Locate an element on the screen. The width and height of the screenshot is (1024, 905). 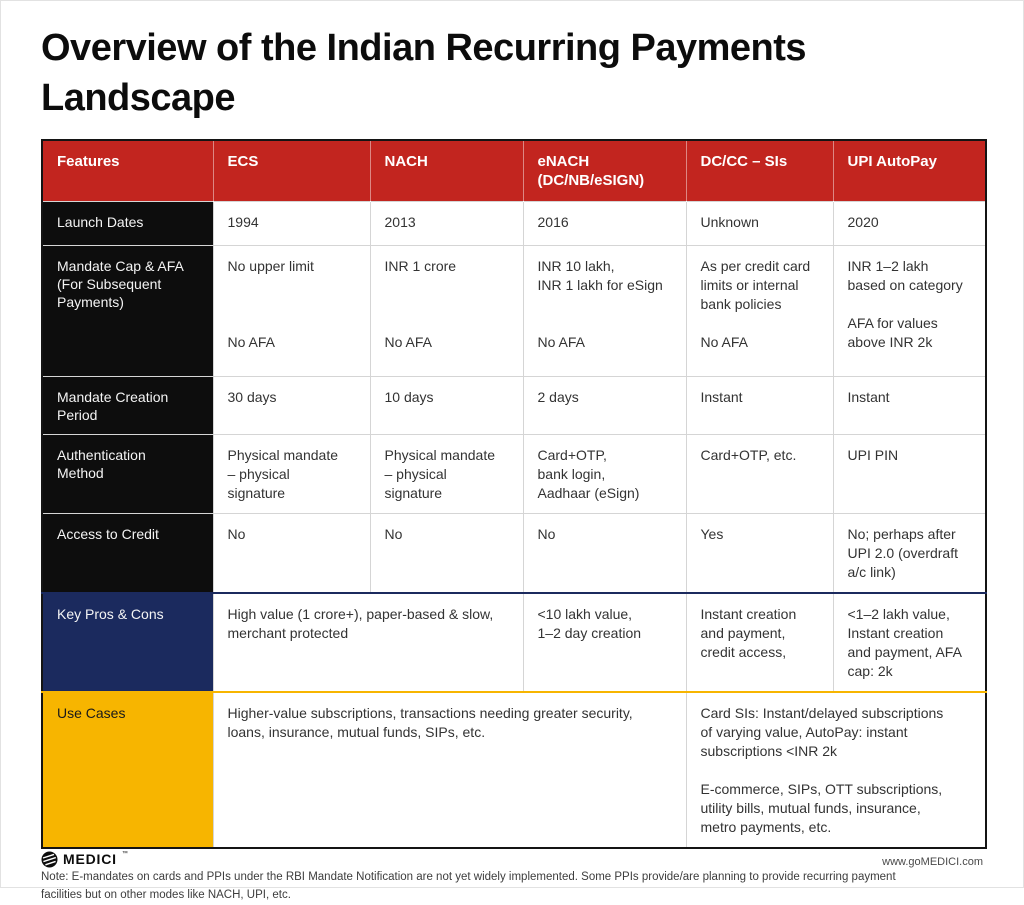
row-label-authentication: Authentication Method is located at coordinates (127, 474).